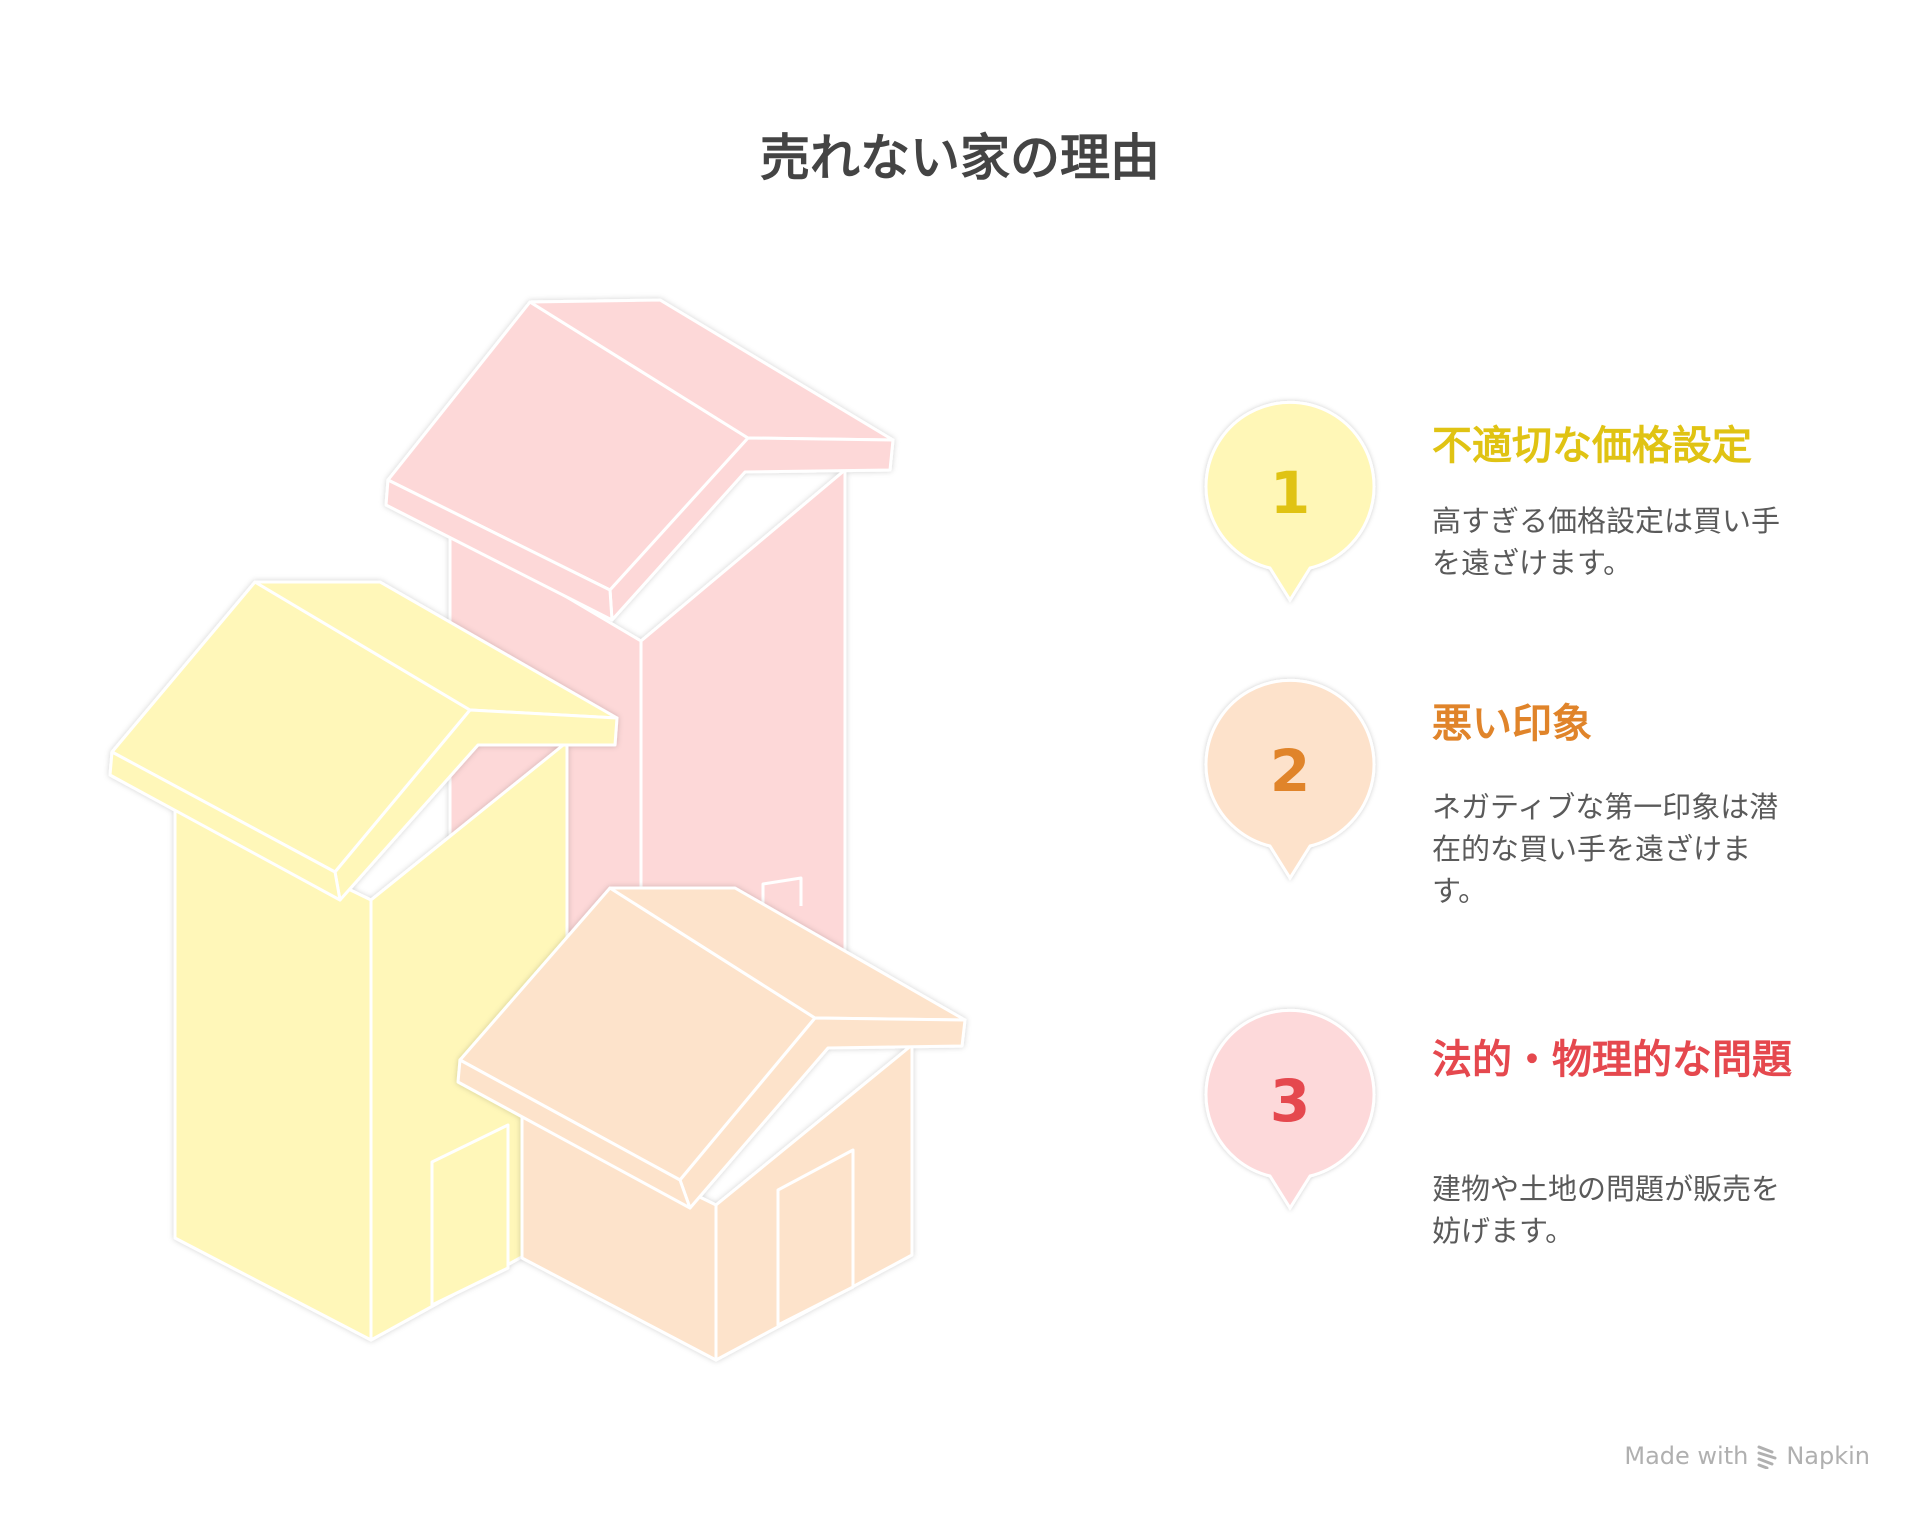 This screenshot has width=1920, height=1519. I want to click on footer-attribution: Made with Napkin, so click(1747, 1456).